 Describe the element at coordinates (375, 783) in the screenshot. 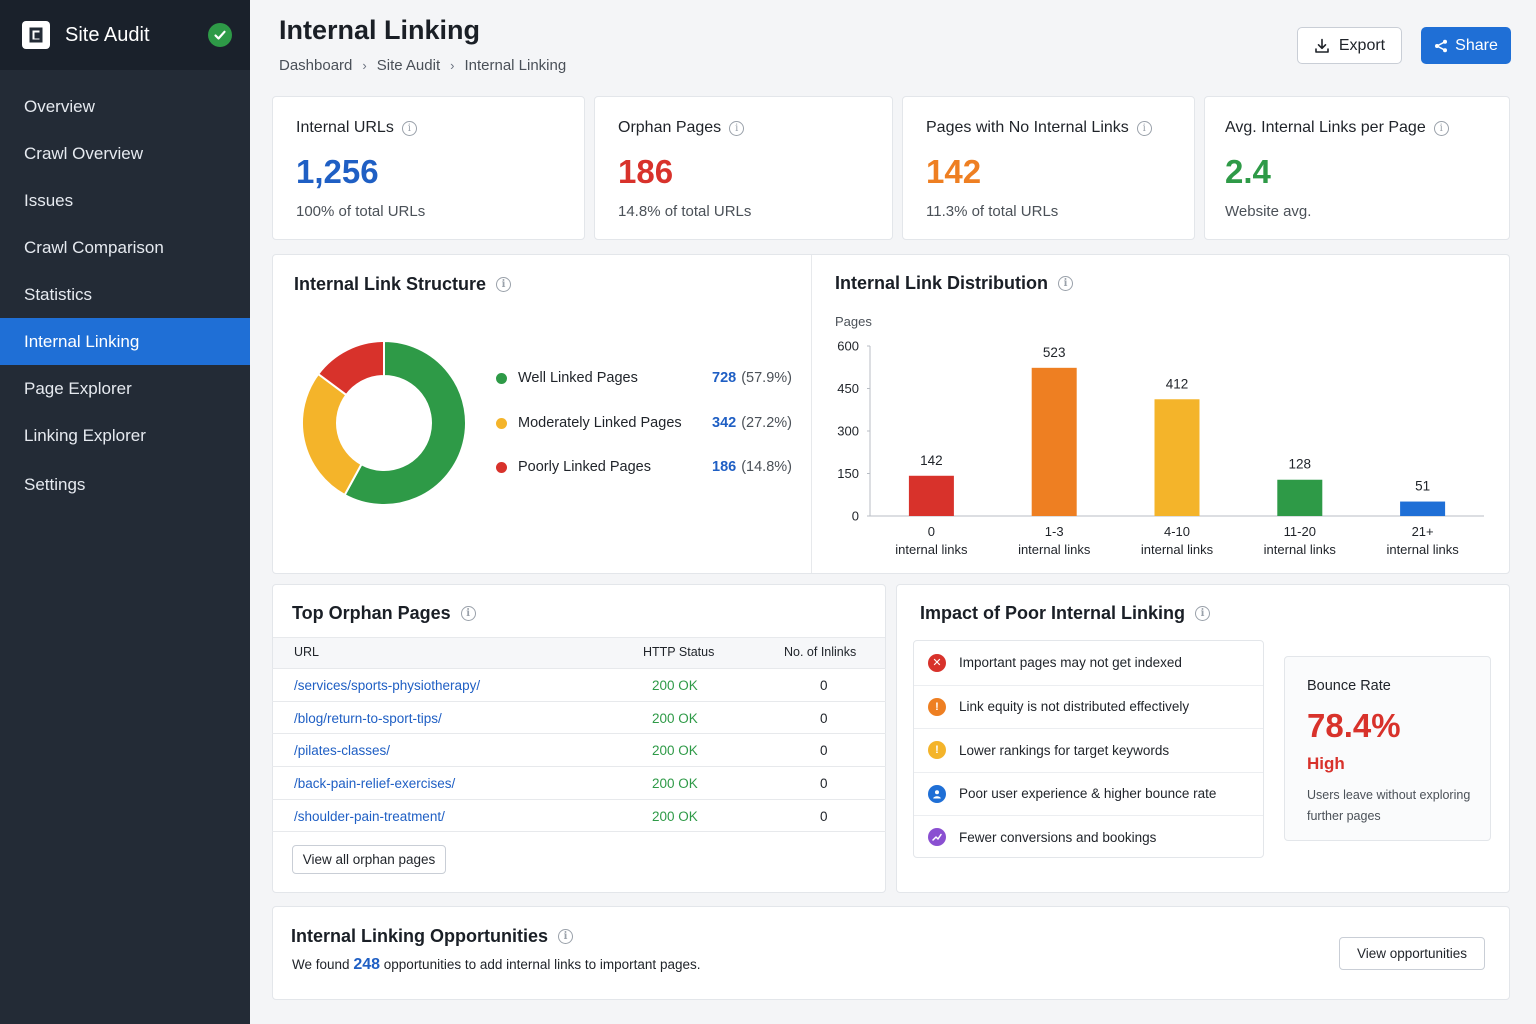

I see `url-link: /back-pain-relief-exercises/` at that location.